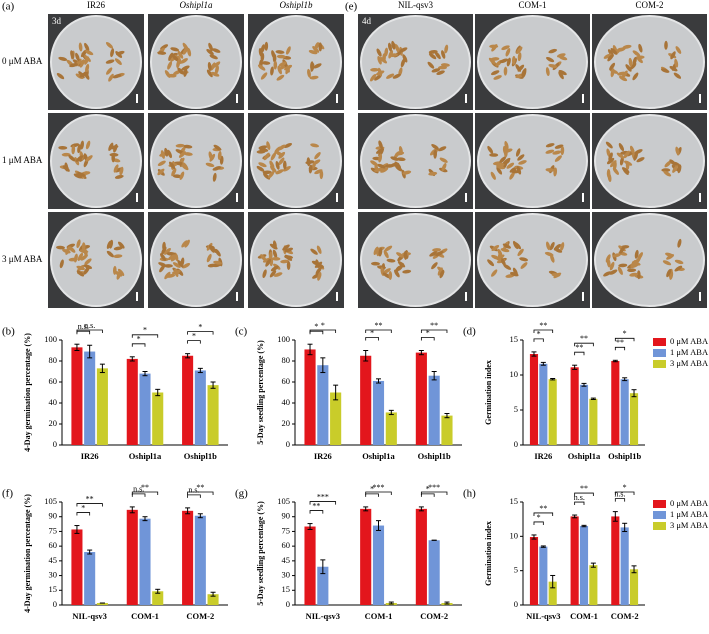  Describe the element at coordinates (689, 514) in the screenshot. I see `legend-label: 1 μM ABA` at that location.